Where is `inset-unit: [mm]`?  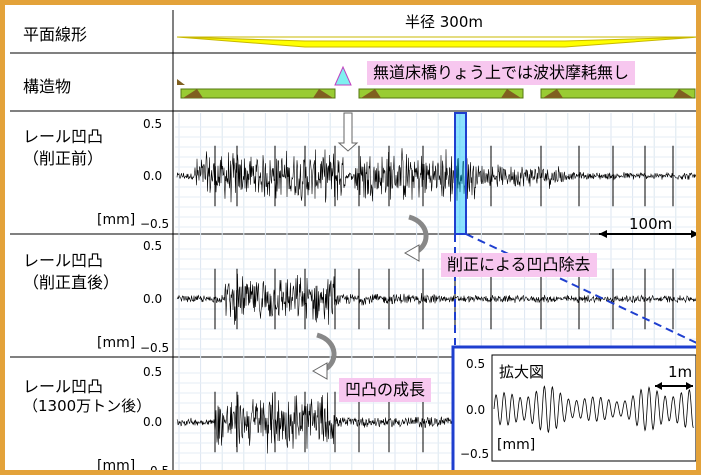 inset-unit: [mm] is located at coordinates (516, 445).